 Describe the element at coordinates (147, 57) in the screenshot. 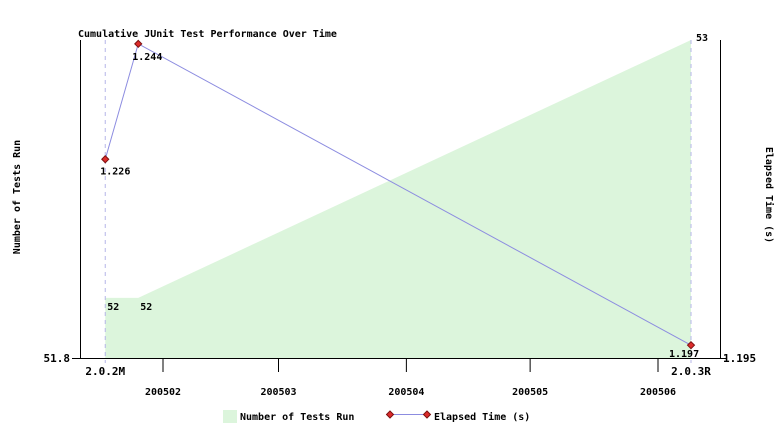

I see `value-label: 1.244` at that location.